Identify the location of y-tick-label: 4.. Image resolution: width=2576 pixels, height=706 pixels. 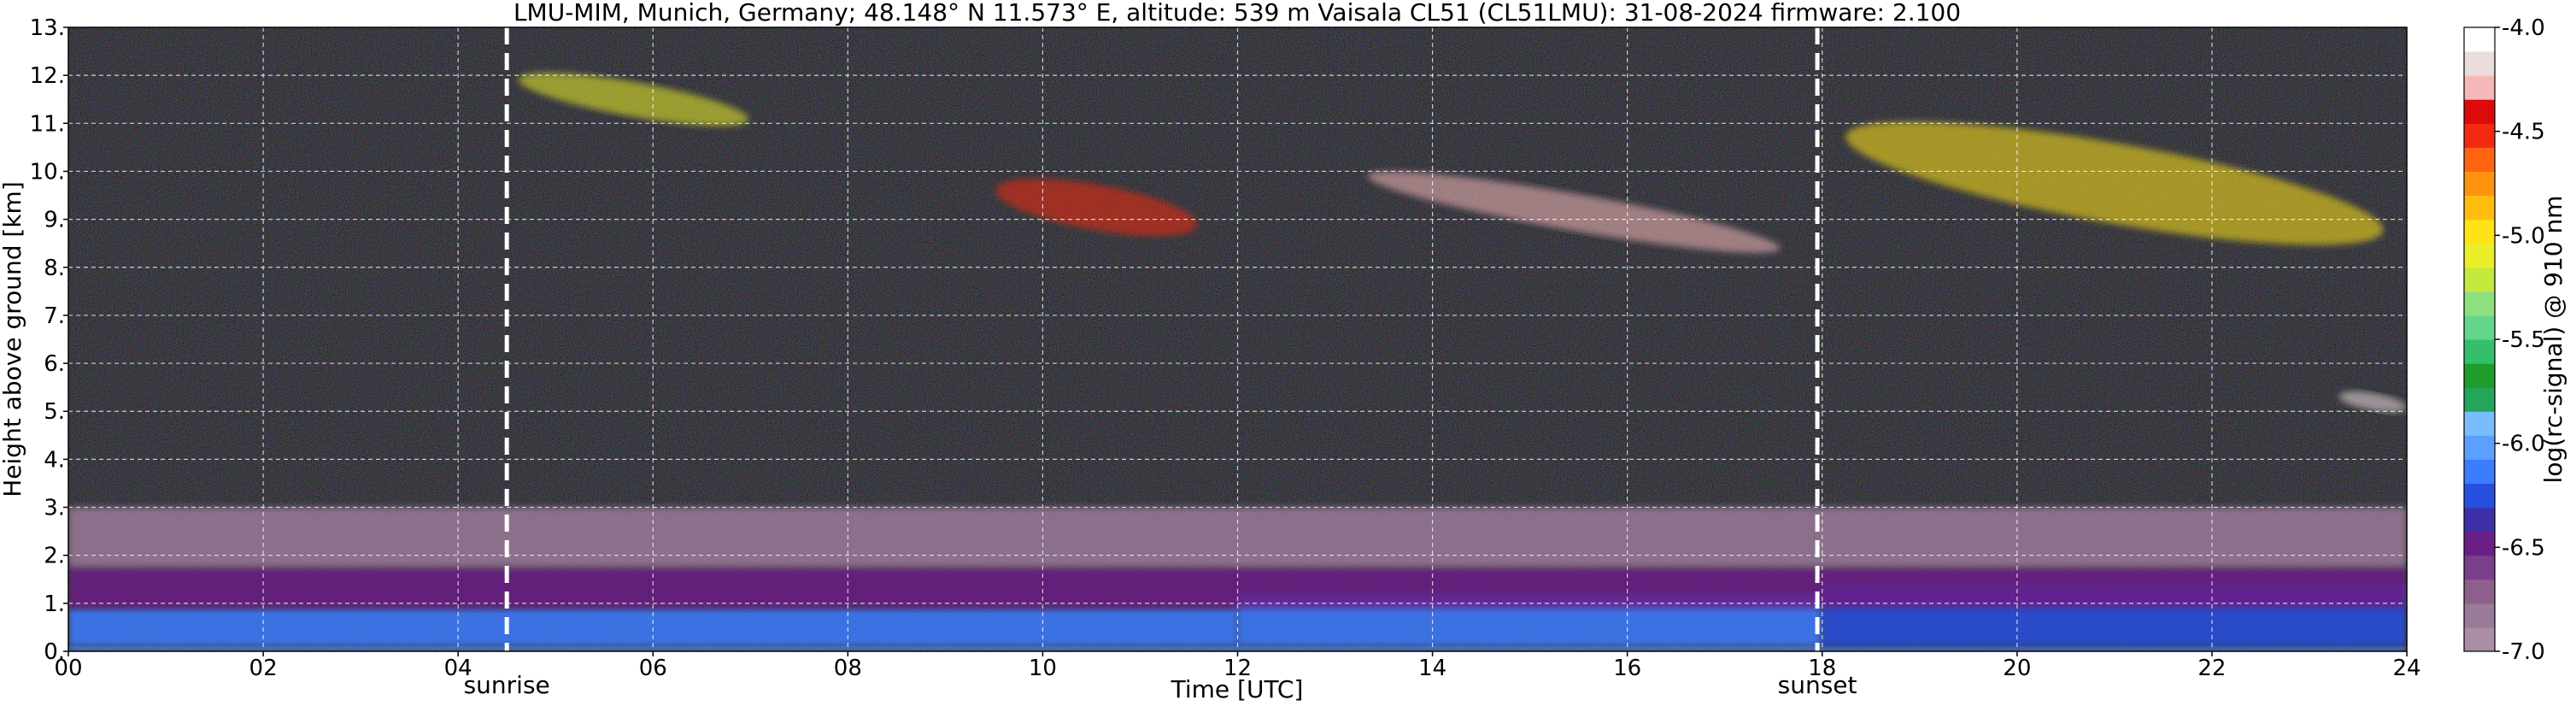
(54, 460).